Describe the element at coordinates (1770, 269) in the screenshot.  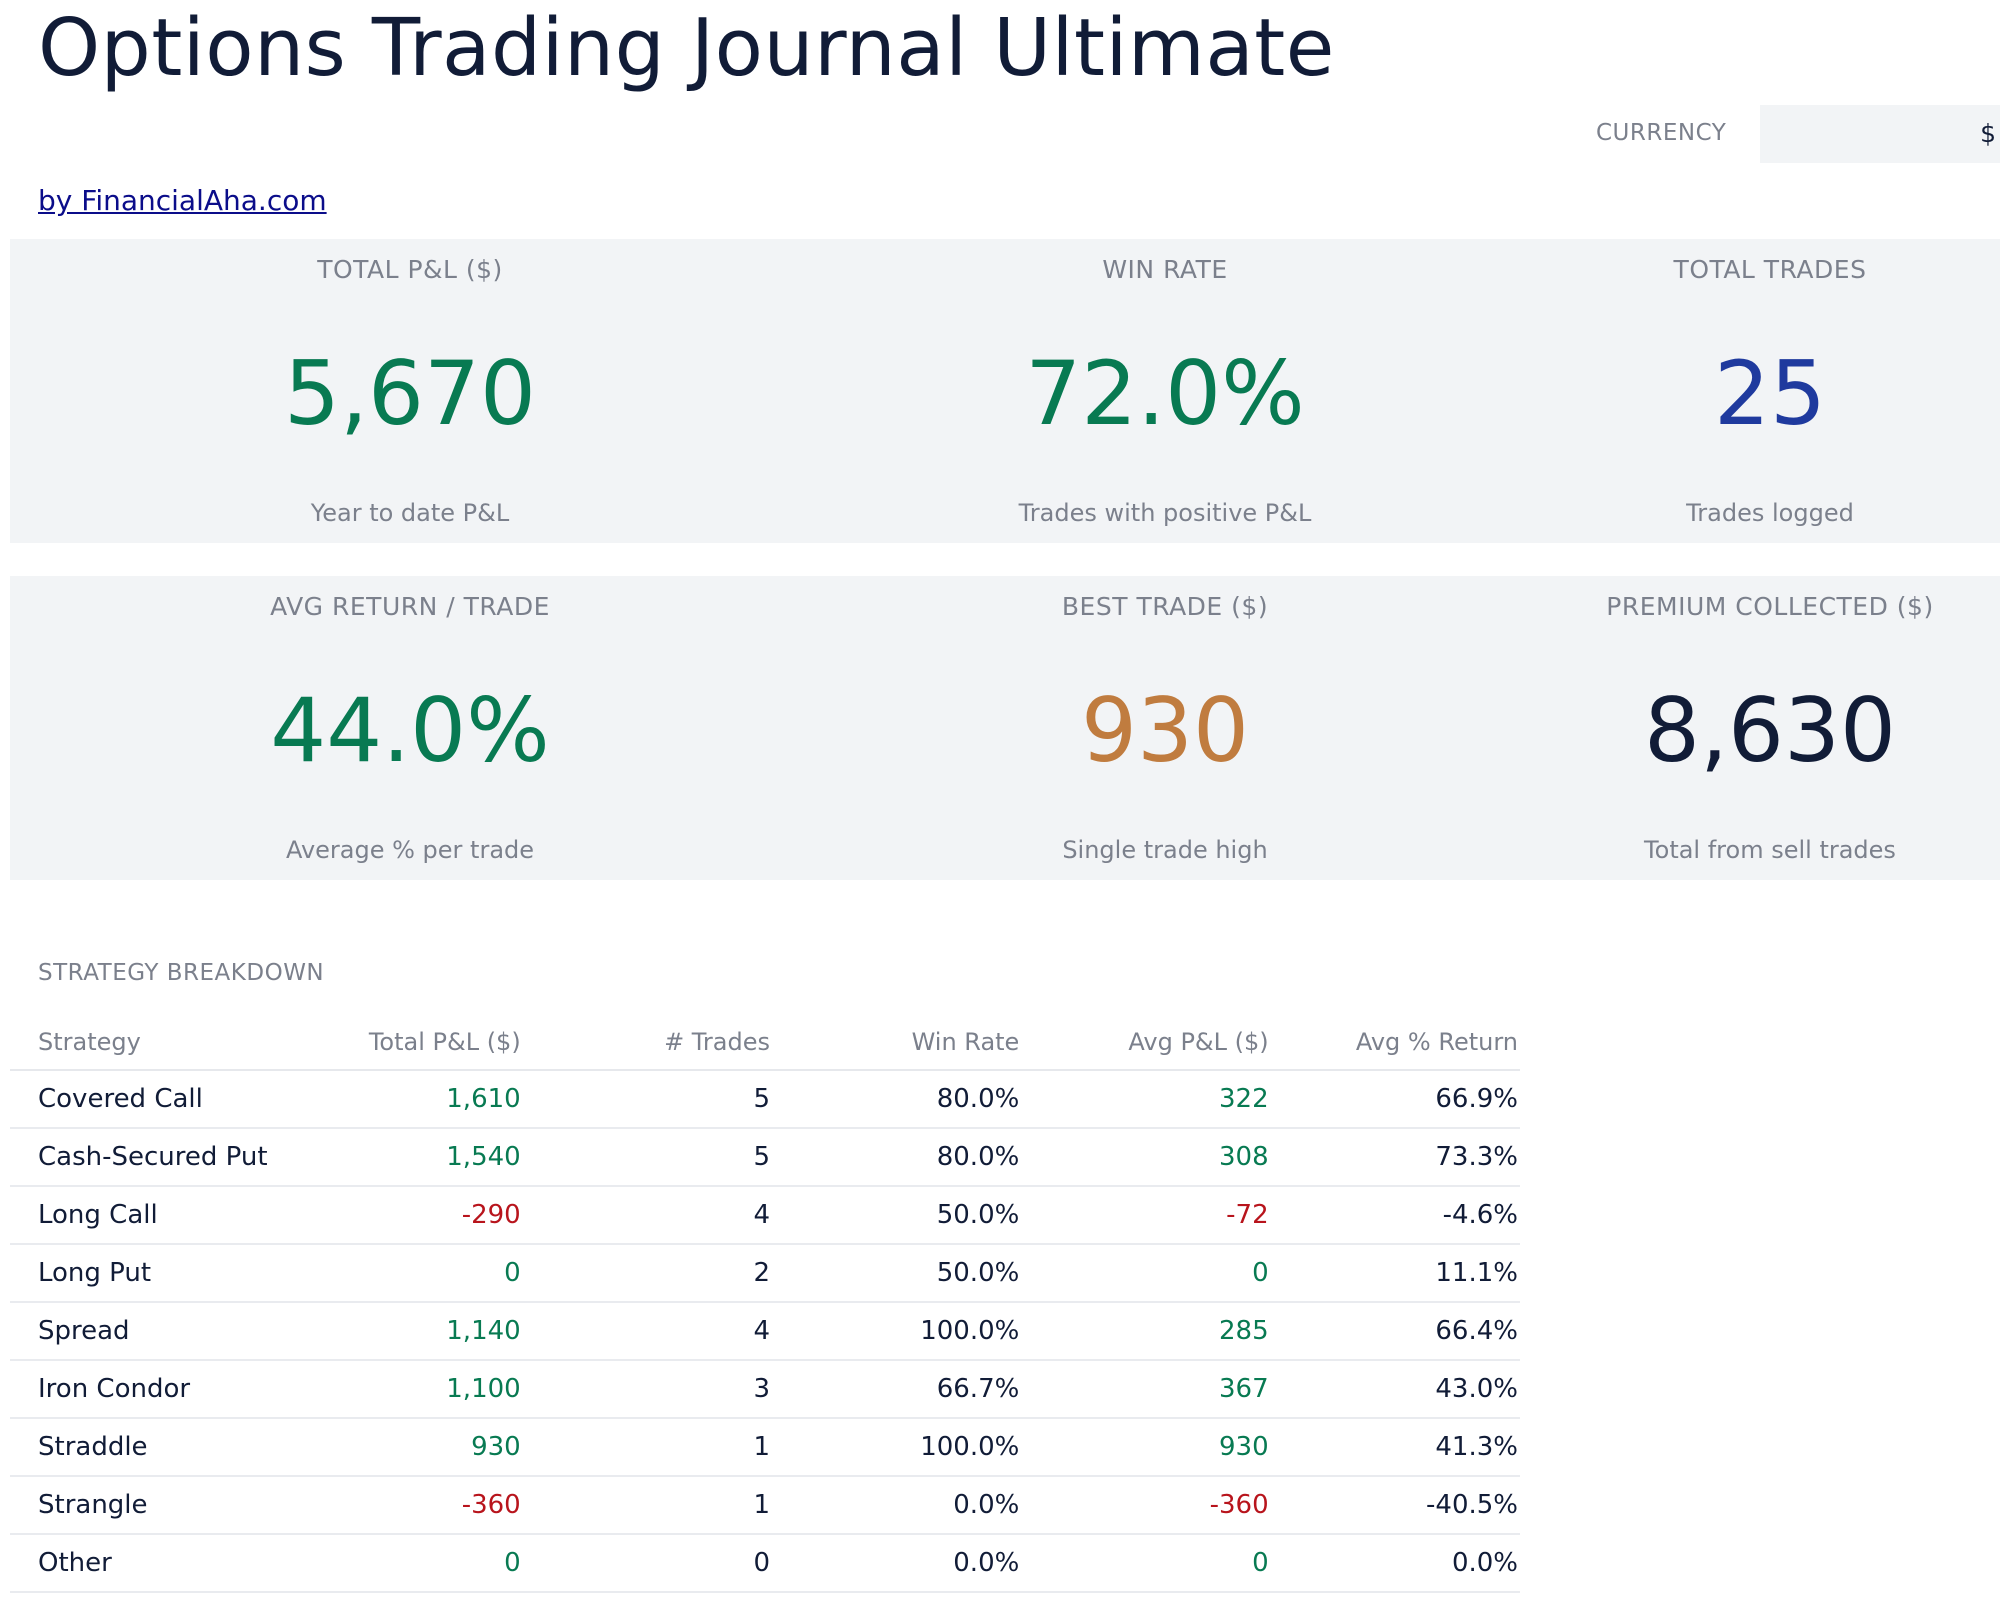
I see `kpi-label: TOTAL TRADES` at that location.